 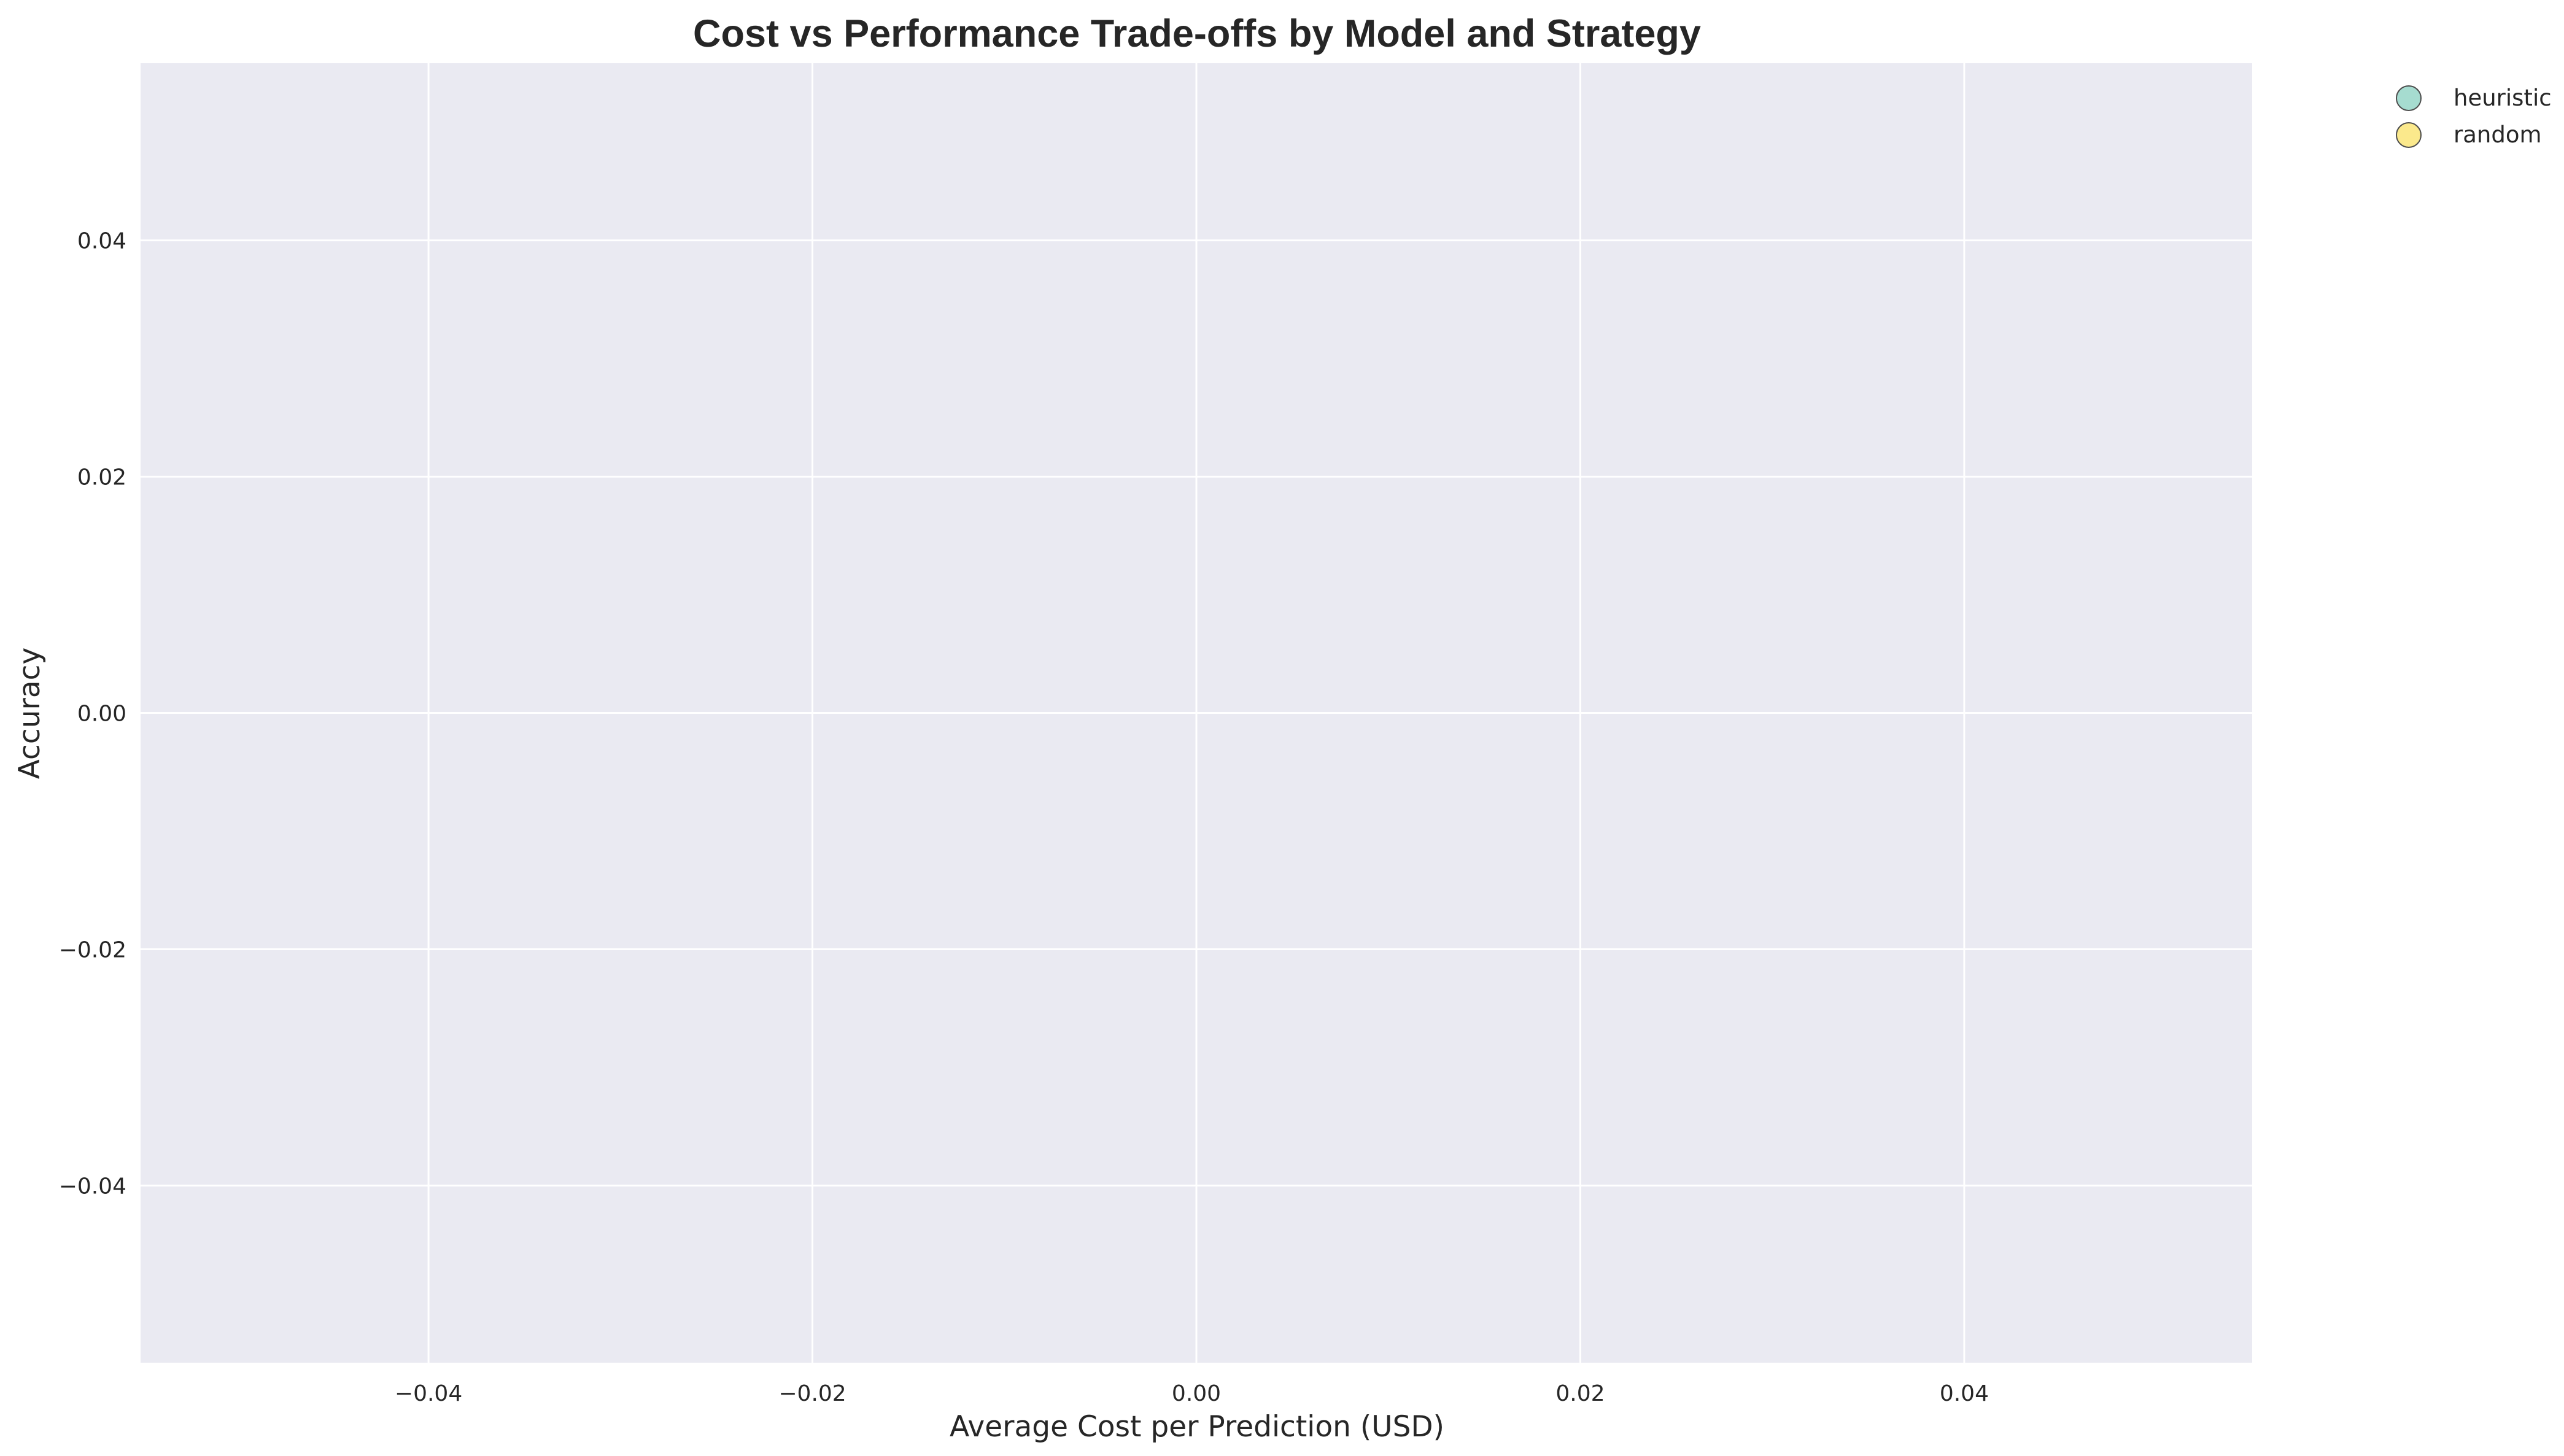 What do you see at coordinates (101, 477) in the screenshot?
I see `y-tick-label: 0.02` at bounding box center [101, 477].